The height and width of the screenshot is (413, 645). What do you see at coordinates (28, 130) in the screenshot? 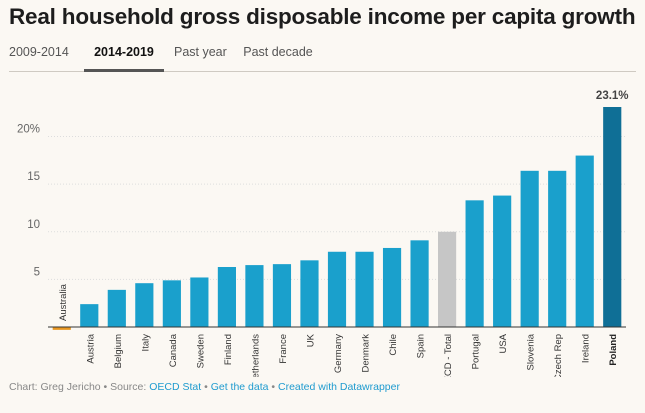
I see `y-tick-label: 20%` at bounding box center [28, 130].